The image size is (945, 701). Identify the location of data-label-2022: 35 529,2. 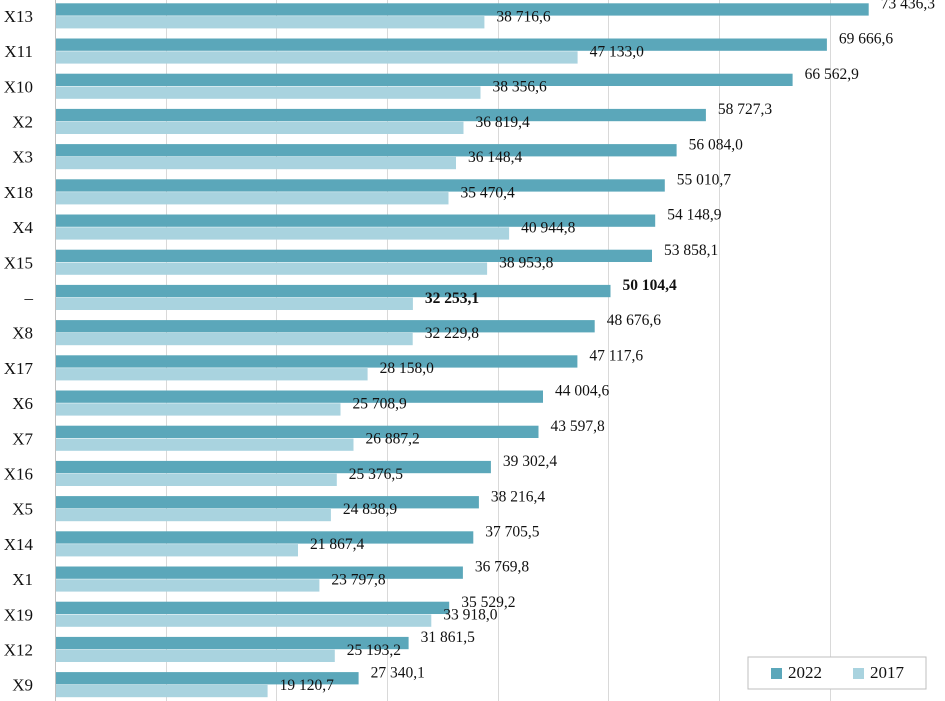
(488, 602).